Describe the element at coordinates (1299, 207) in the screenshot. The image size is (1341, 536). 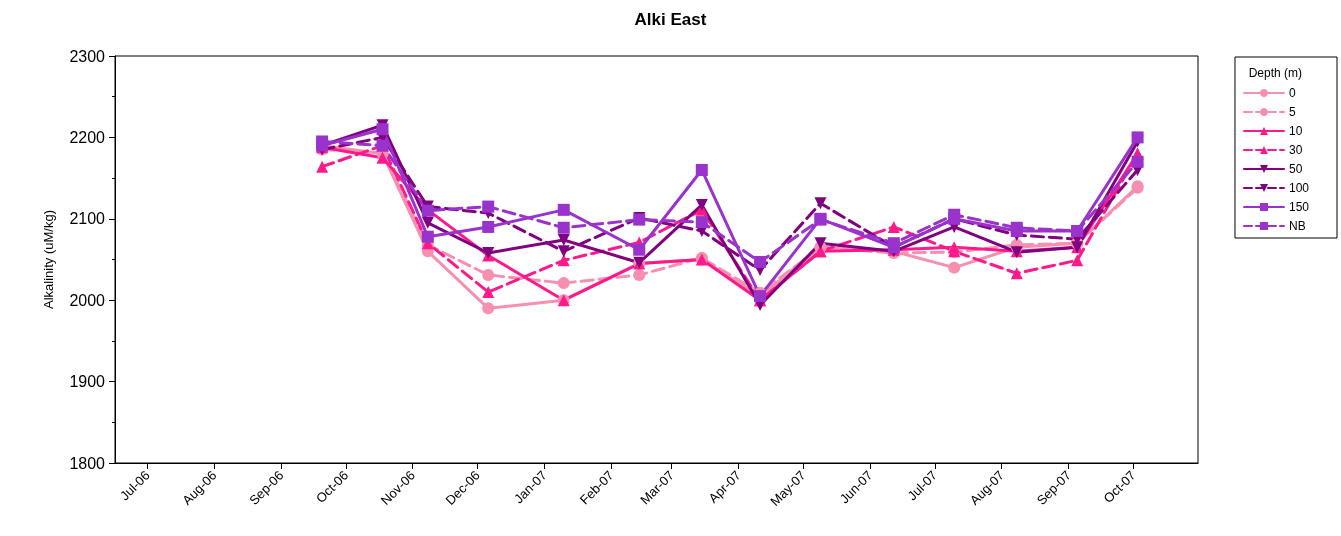
I see `legend-label: 150` at that location.